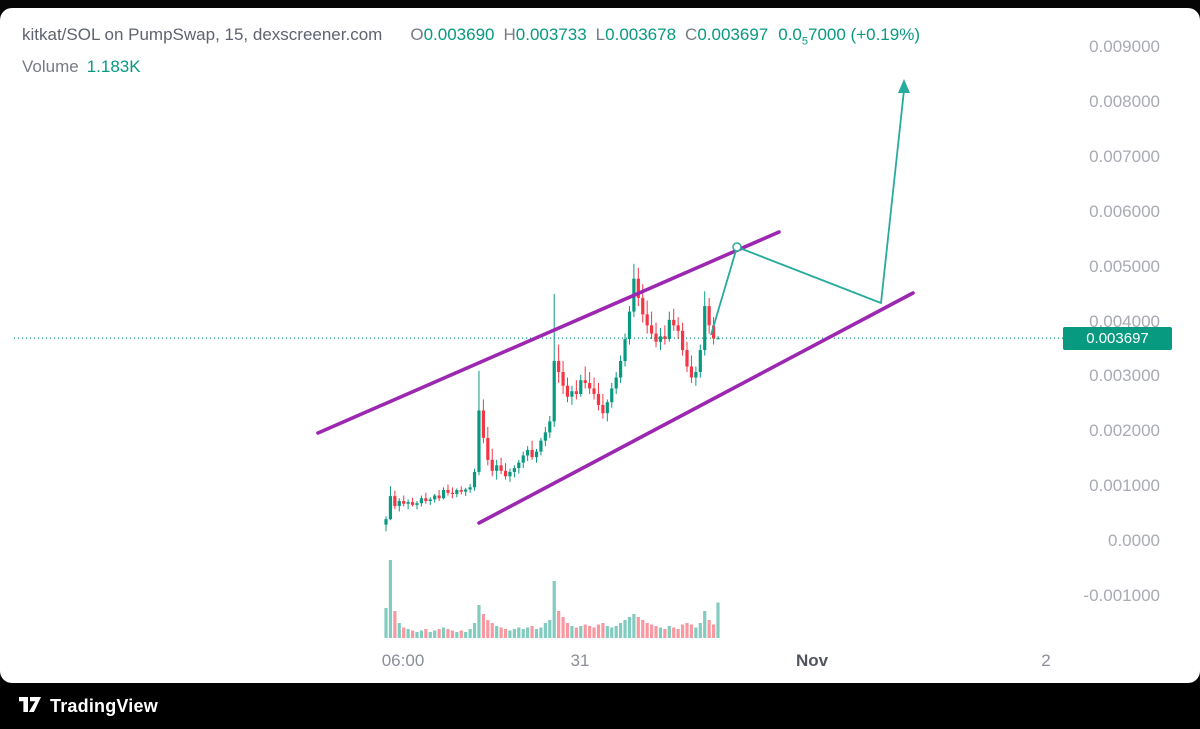 The width and height of the screenshot is (1200, 729). I want to click on high-value: 0.003733, so click(551, 34).